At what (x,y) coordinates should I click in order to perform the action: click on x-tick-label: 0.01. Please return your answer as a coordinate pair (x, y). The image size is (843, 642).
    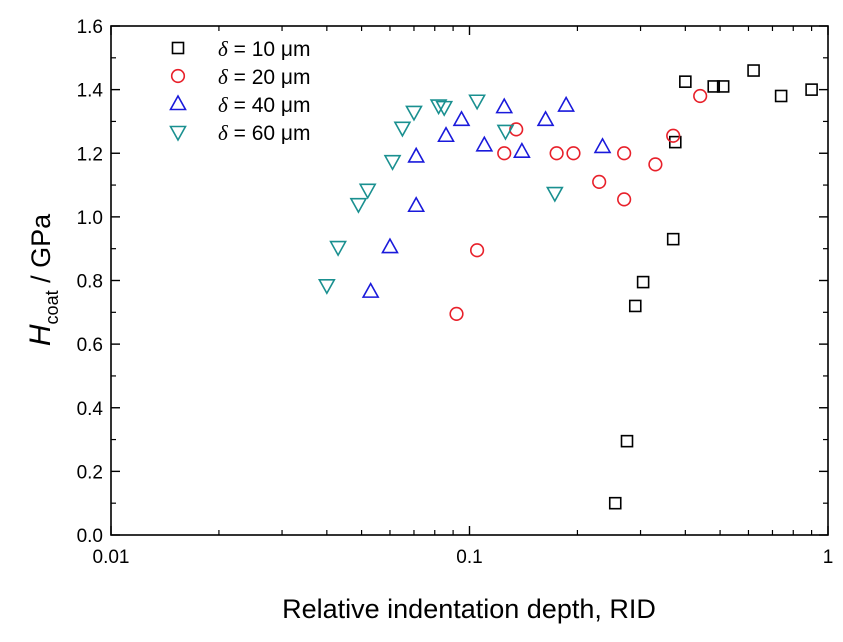
    Looking at the image, I should click on (111, 557).